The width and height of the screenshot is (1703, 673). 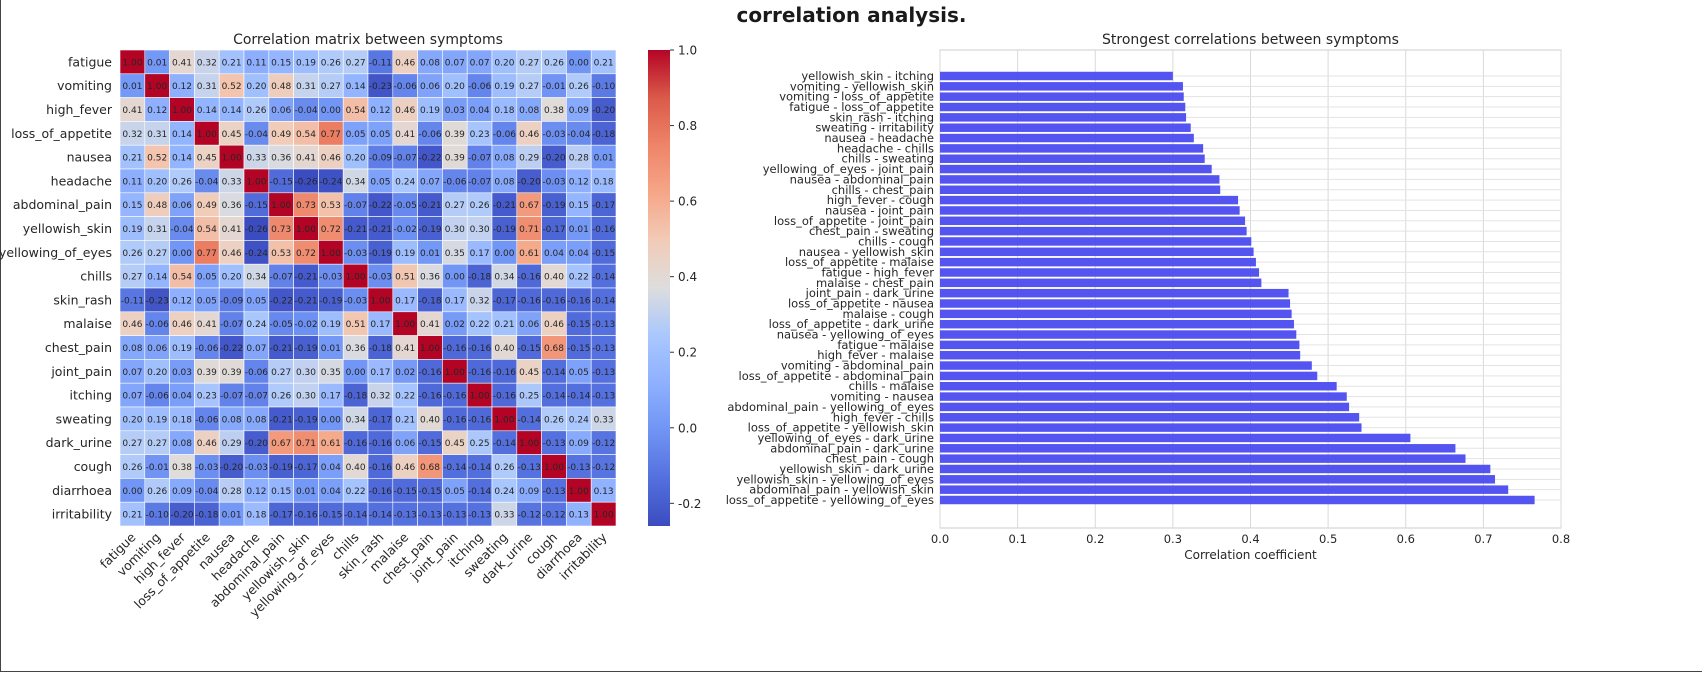 I want to click on heatmap-cell-label: 0.19, so click(x=331, y=325).